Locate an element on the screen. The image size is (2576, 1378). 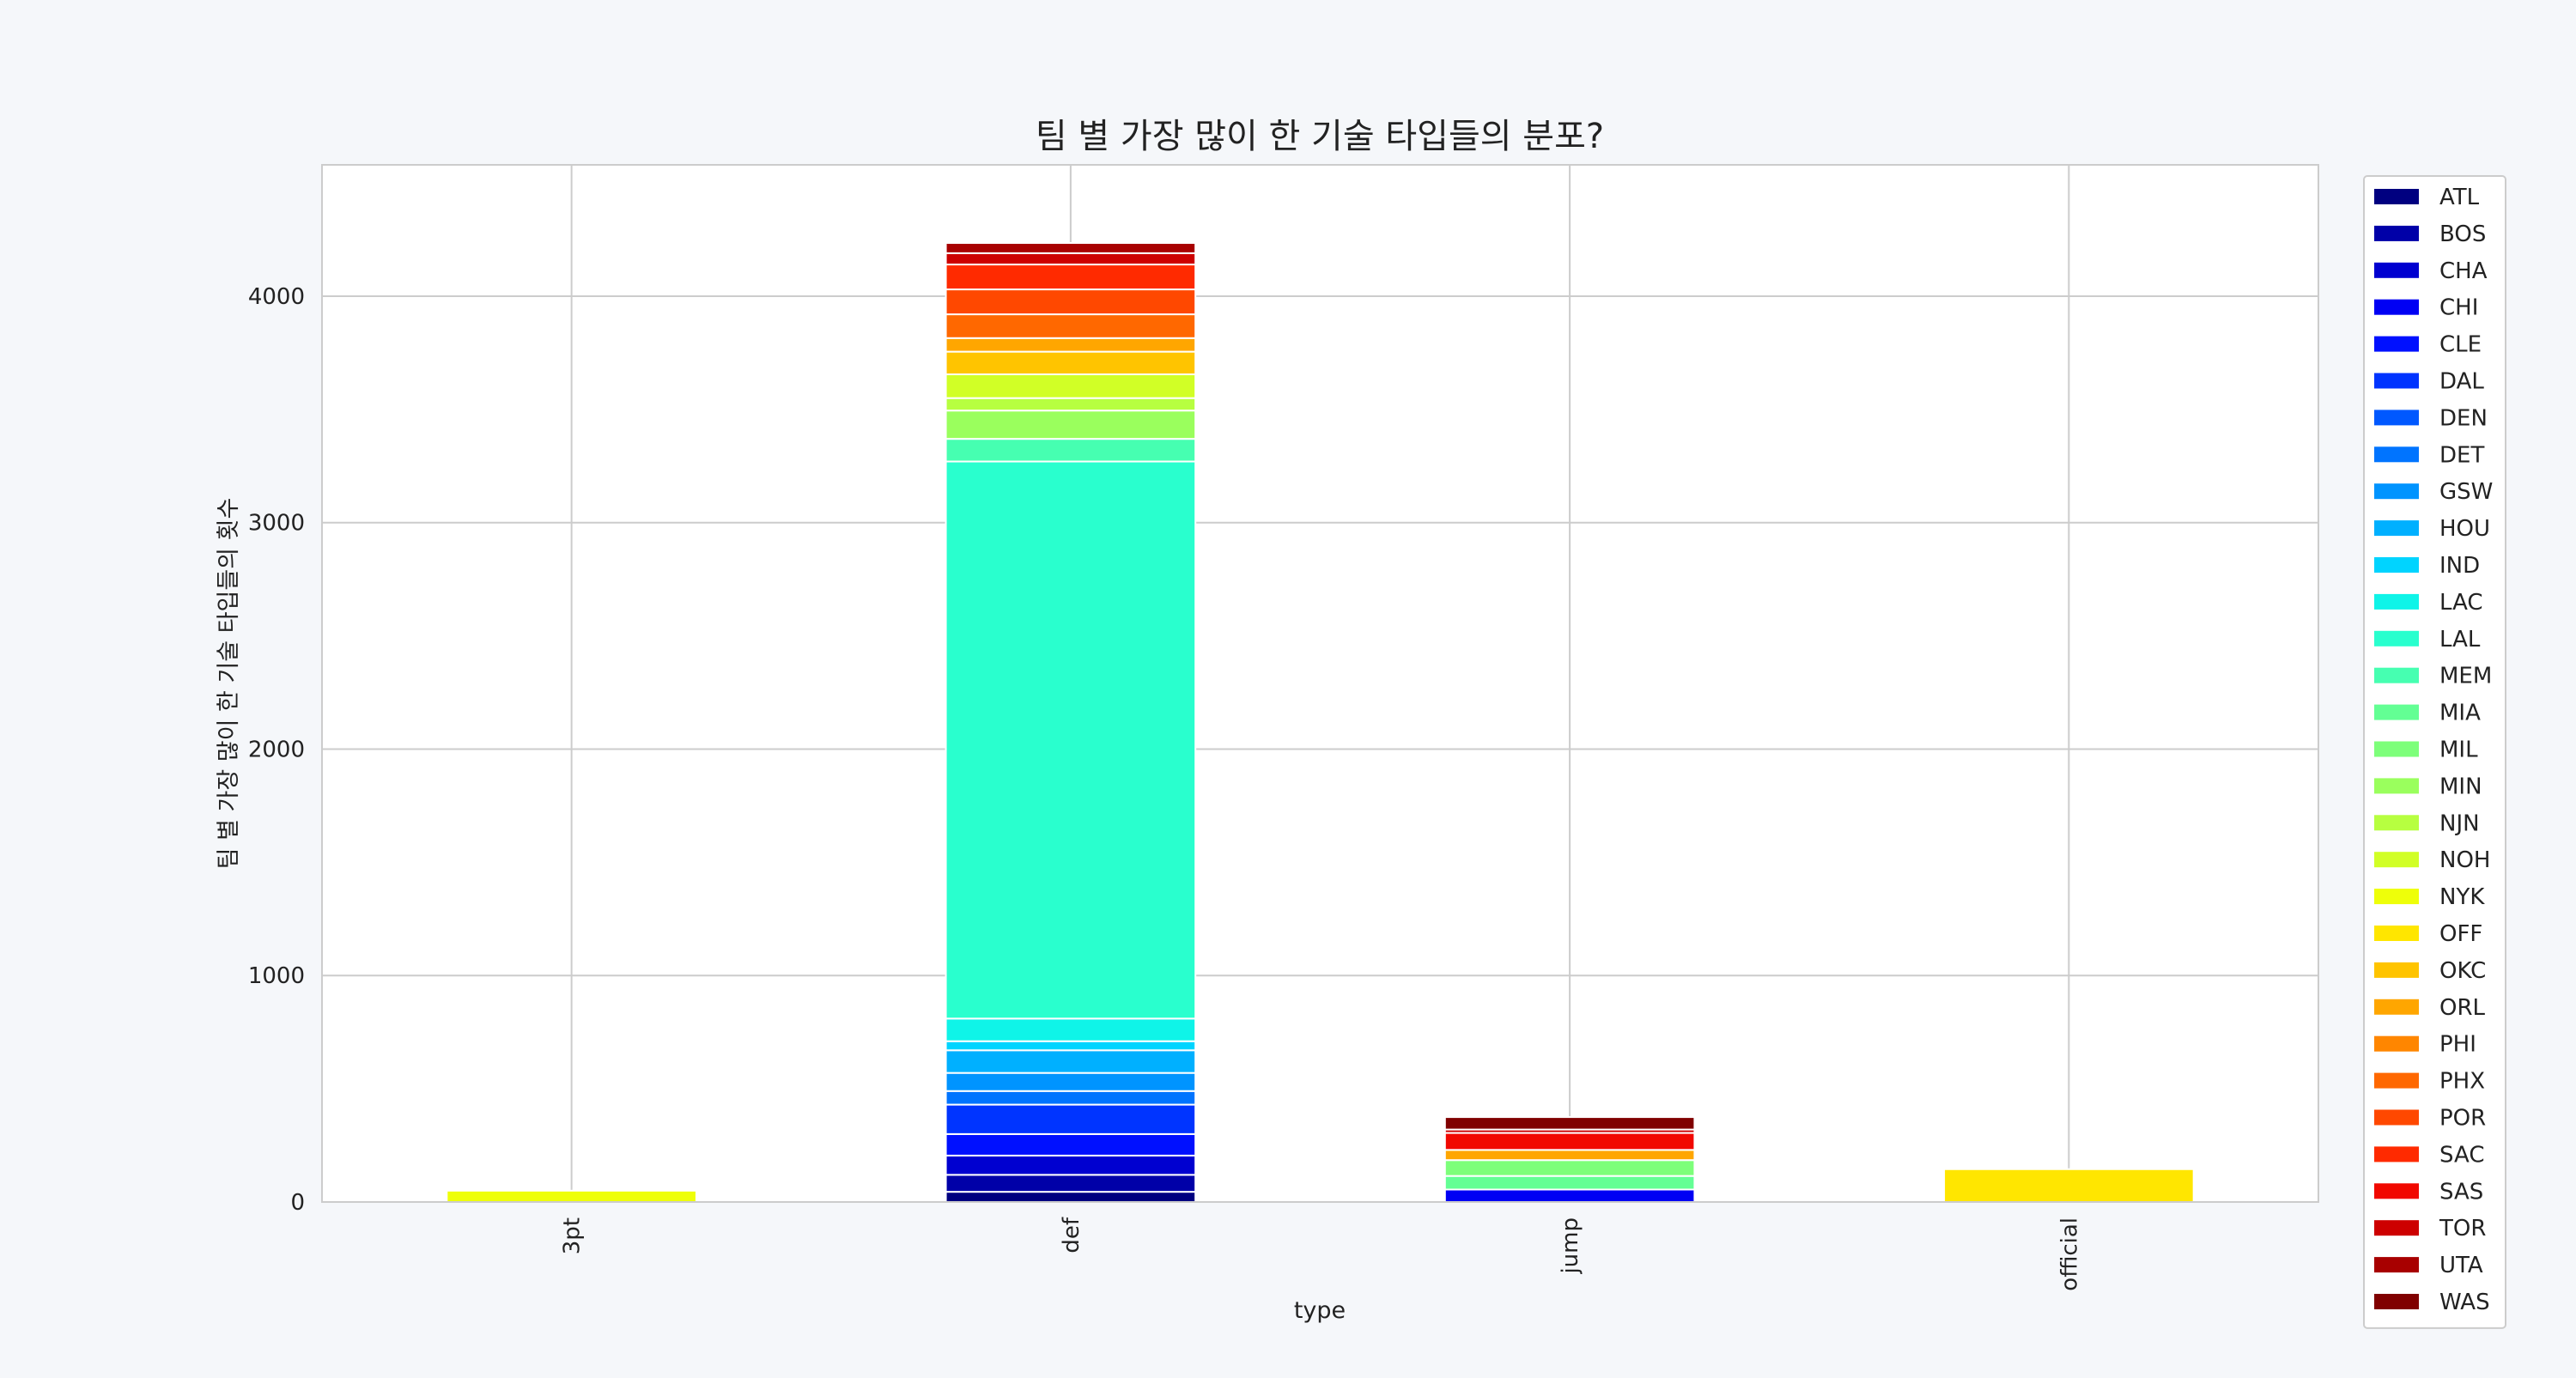
legend-swatch-DEN is located at coordinates (2397, 418).